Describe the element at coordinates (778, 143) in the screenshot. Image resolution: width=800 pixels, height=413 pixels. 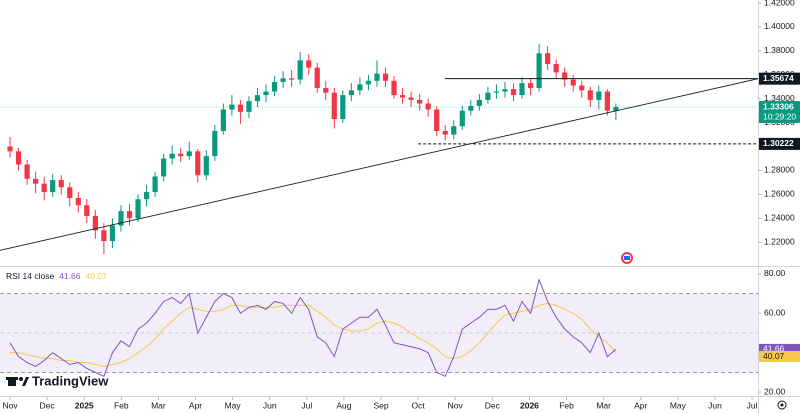
I see `level-label: 1.30222` at that location.